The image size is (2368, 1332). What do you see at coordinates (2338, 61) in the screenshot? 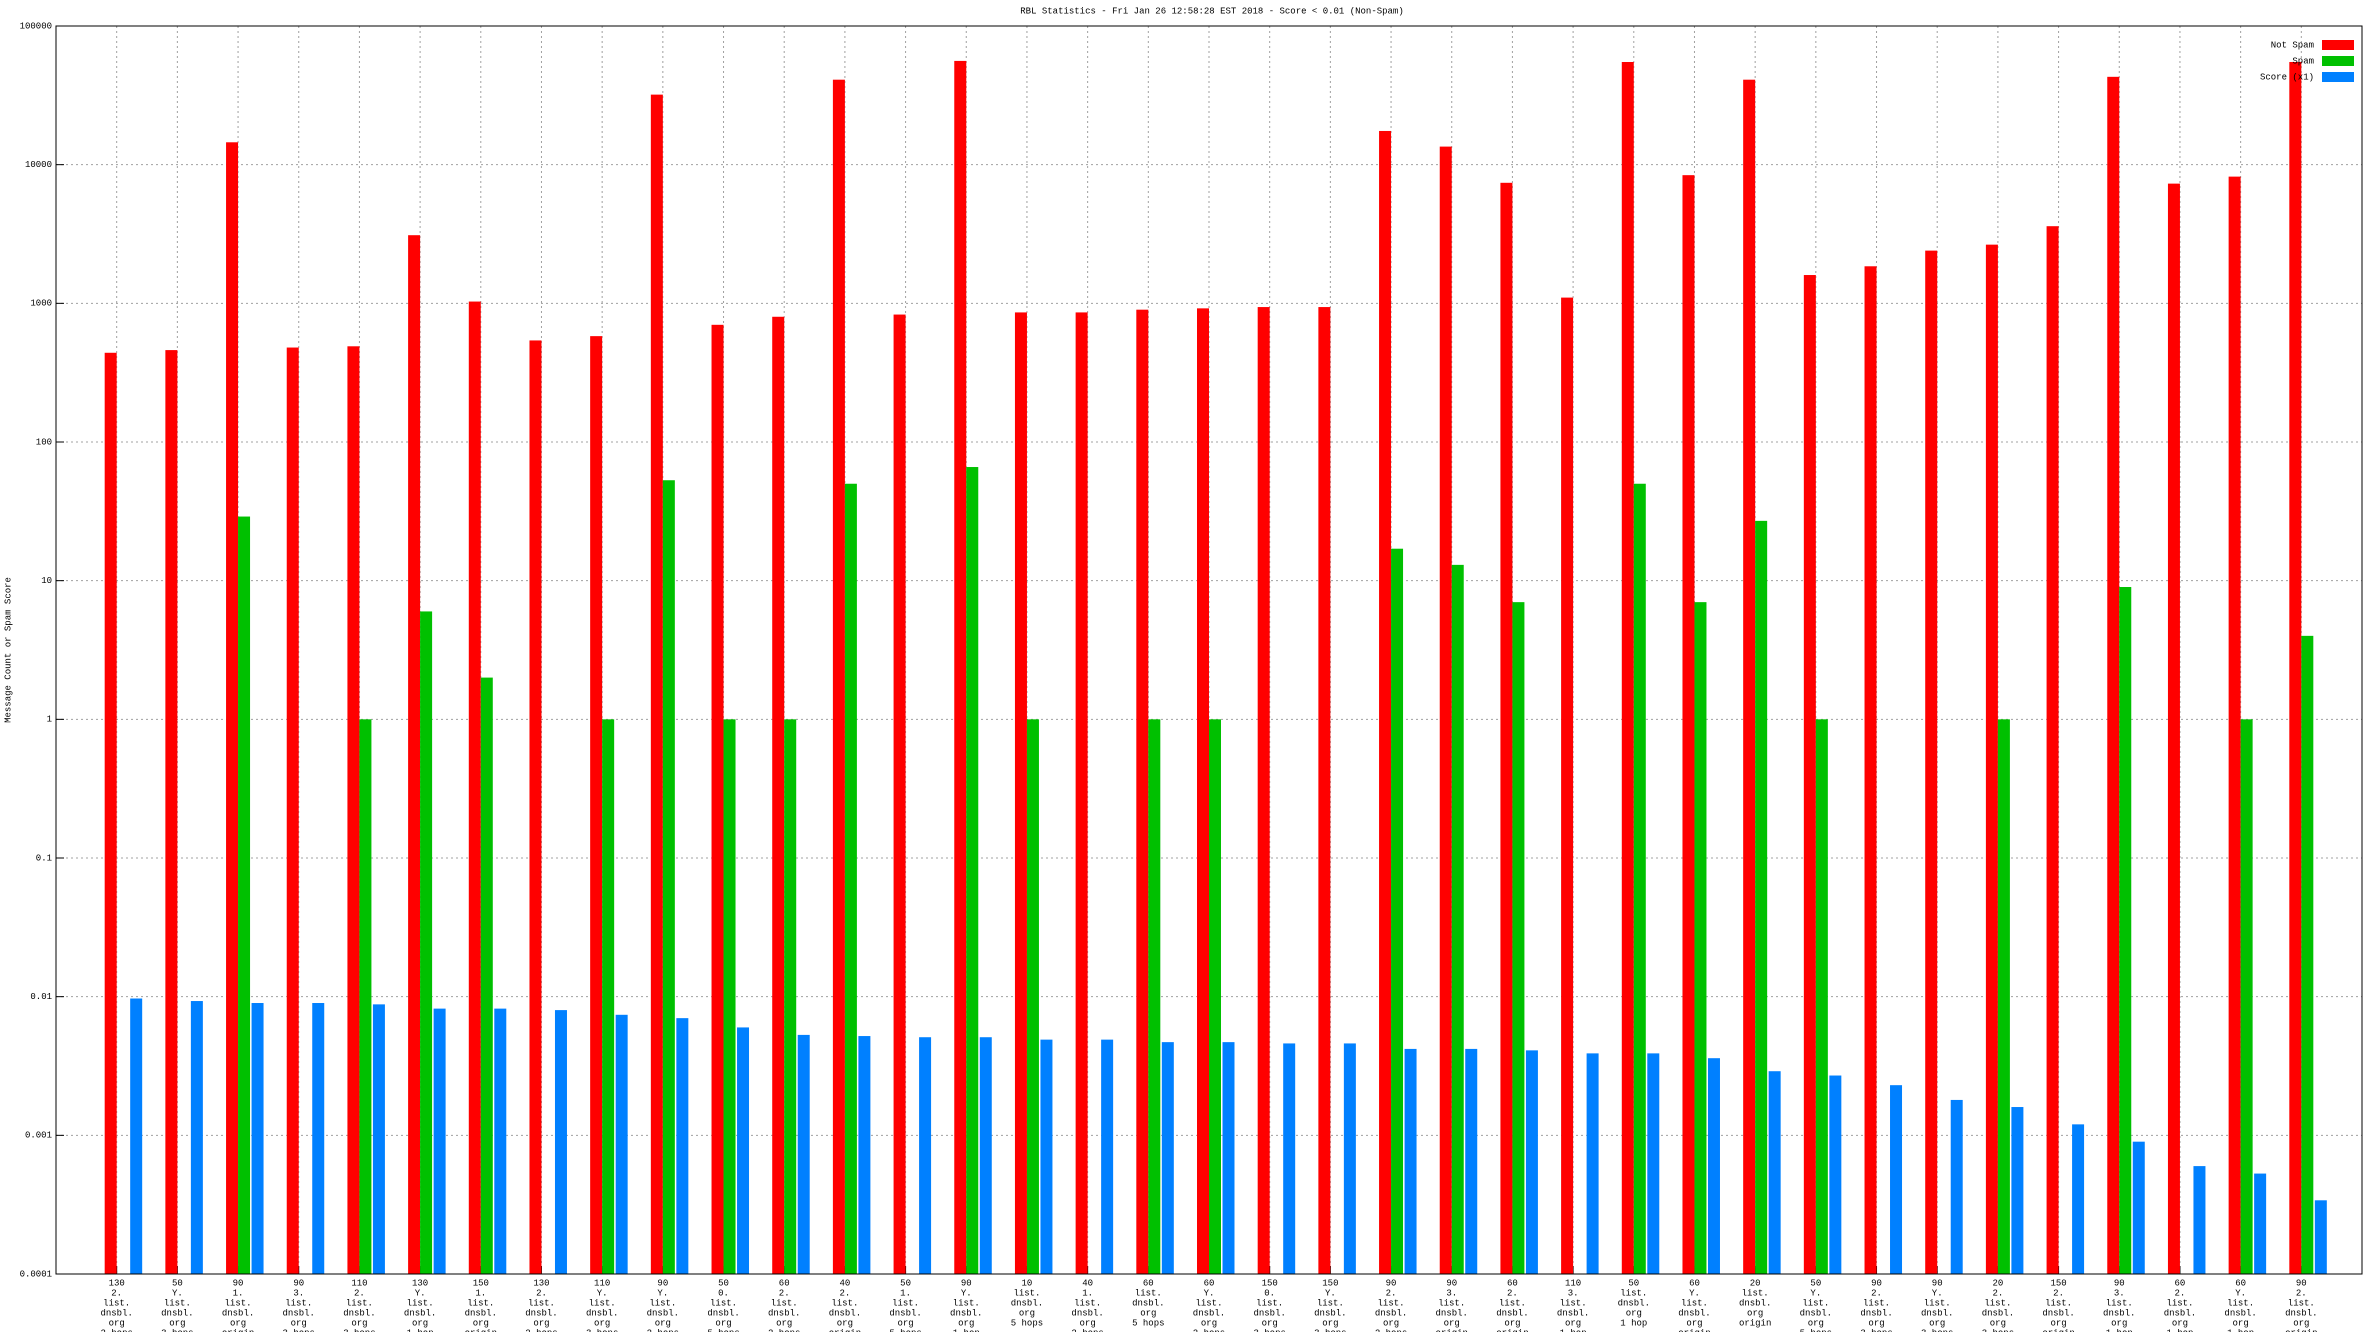
I see `legend-swatch` at bounding box center [2338, 61].